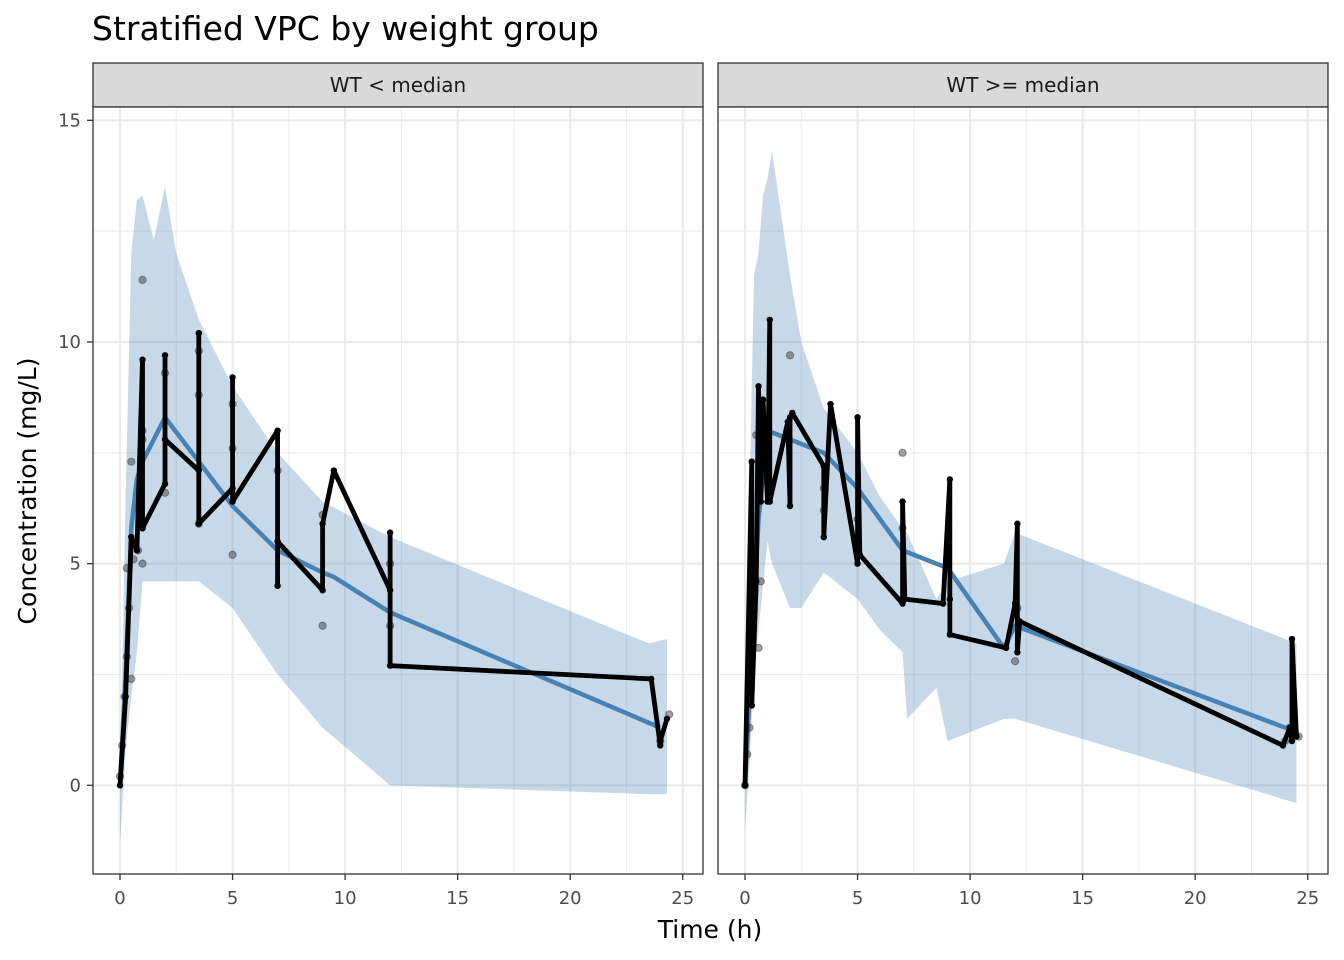 This screenshot has width=1344, height=960. What do you see at coordinates (345, 28) in the screenshot?
I see `chart-title: Stratified VPC by weight group` at bounding box center [345, 28].